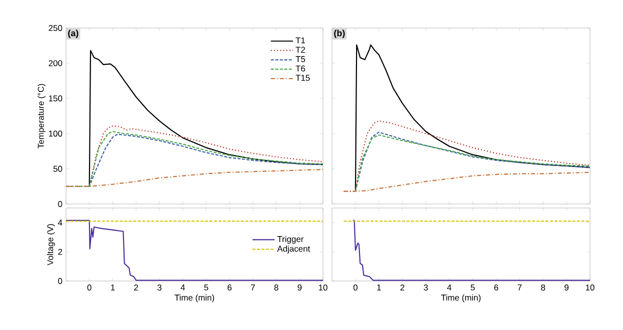  What do you see at coordinates (290, 240) in the screenshot?
I see `legend-label: Trigger` at bounding box center [290, 240].